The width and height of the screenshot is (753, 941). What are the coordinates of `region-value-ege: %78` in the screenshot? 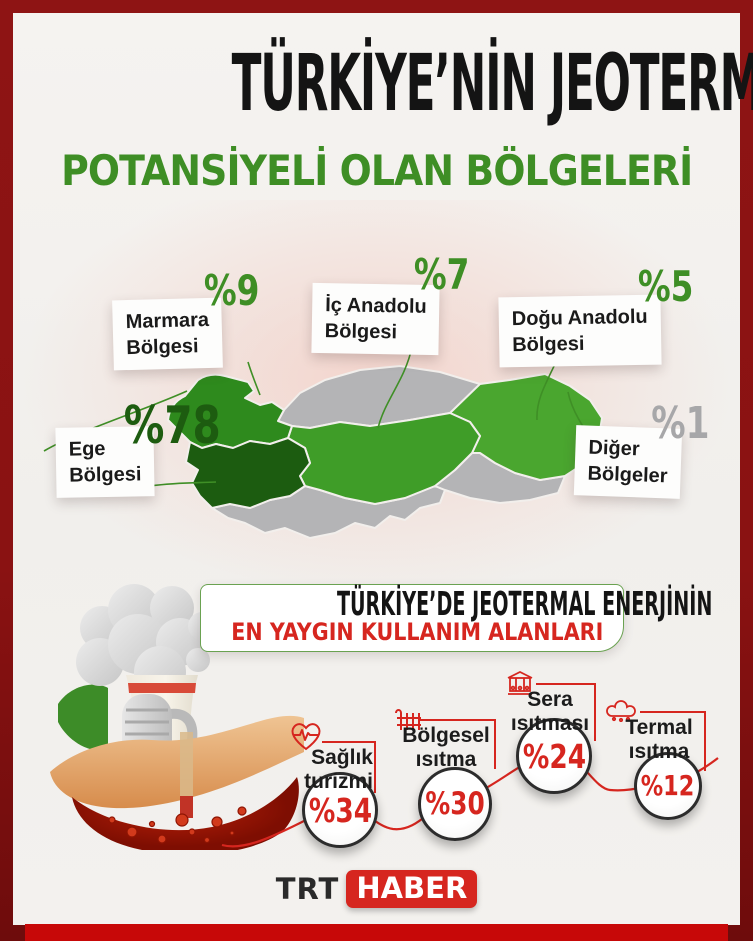 It's located at (172, 426).